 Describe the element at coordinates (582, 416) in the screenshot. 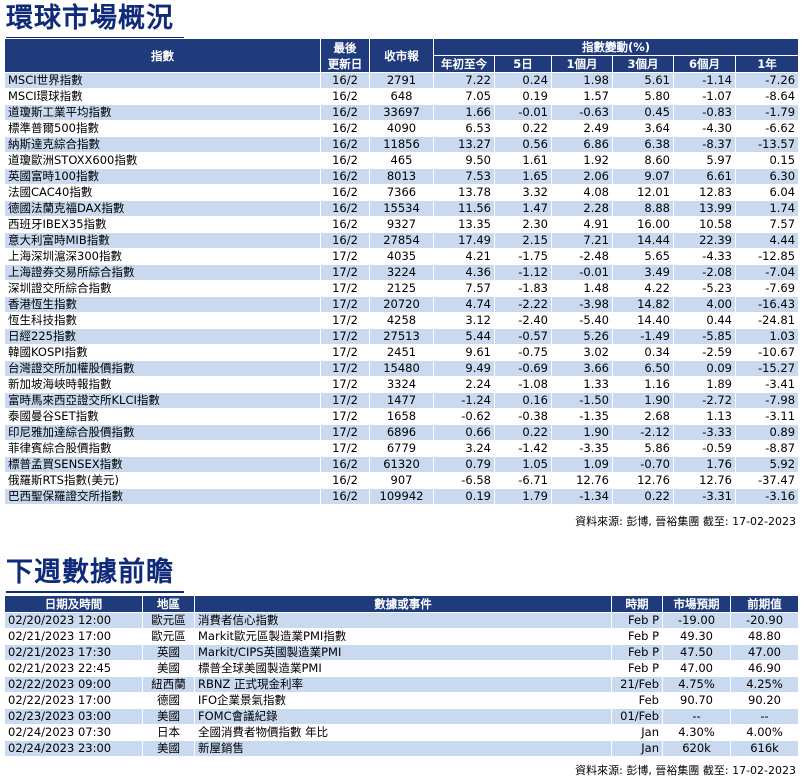

I see `1m-change: -1.35` at that location.